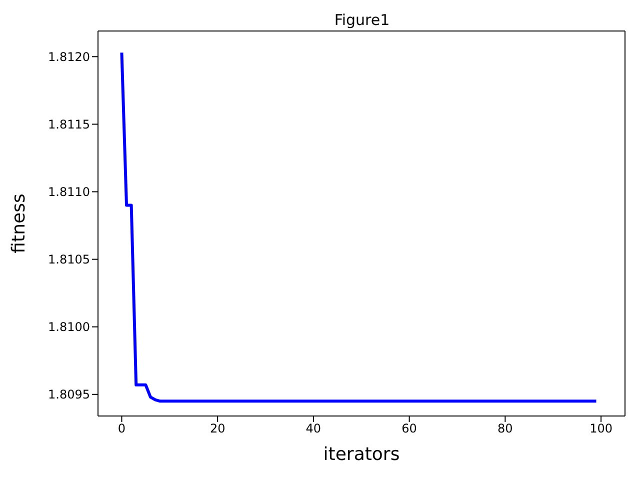 This screenshot has height=480, width=640. What do you see at coordinates (69, 395) in the screenshot?
I see `y-tick-label: 1.8095` at bounding box center [69, 395].